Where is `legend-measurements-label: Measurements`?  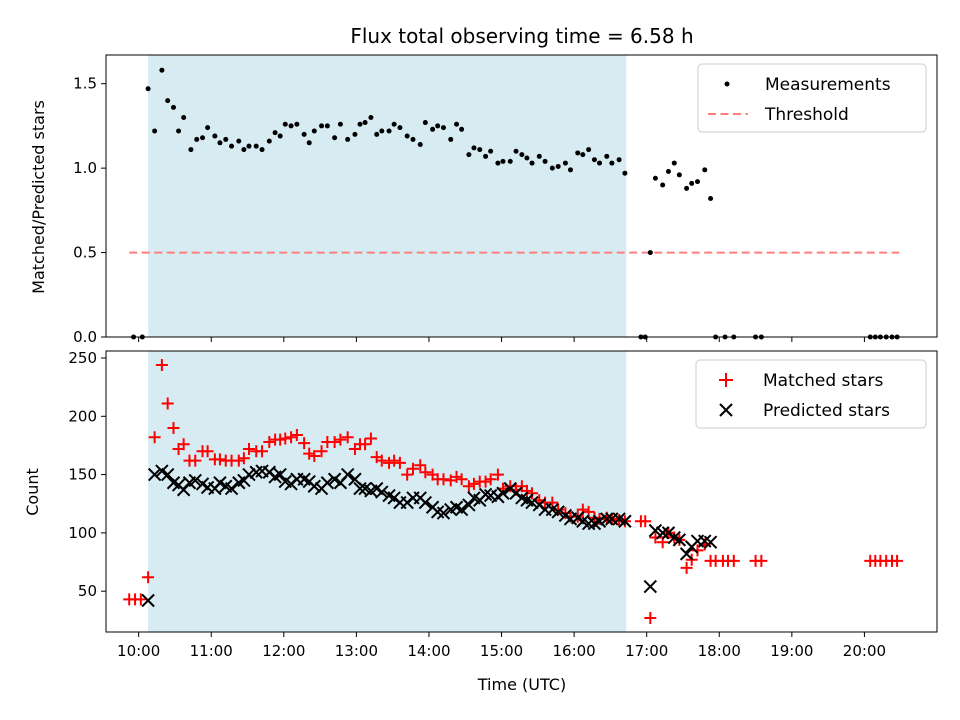 legend-measurements-label: Measurements is located at coordinates (828, 85).